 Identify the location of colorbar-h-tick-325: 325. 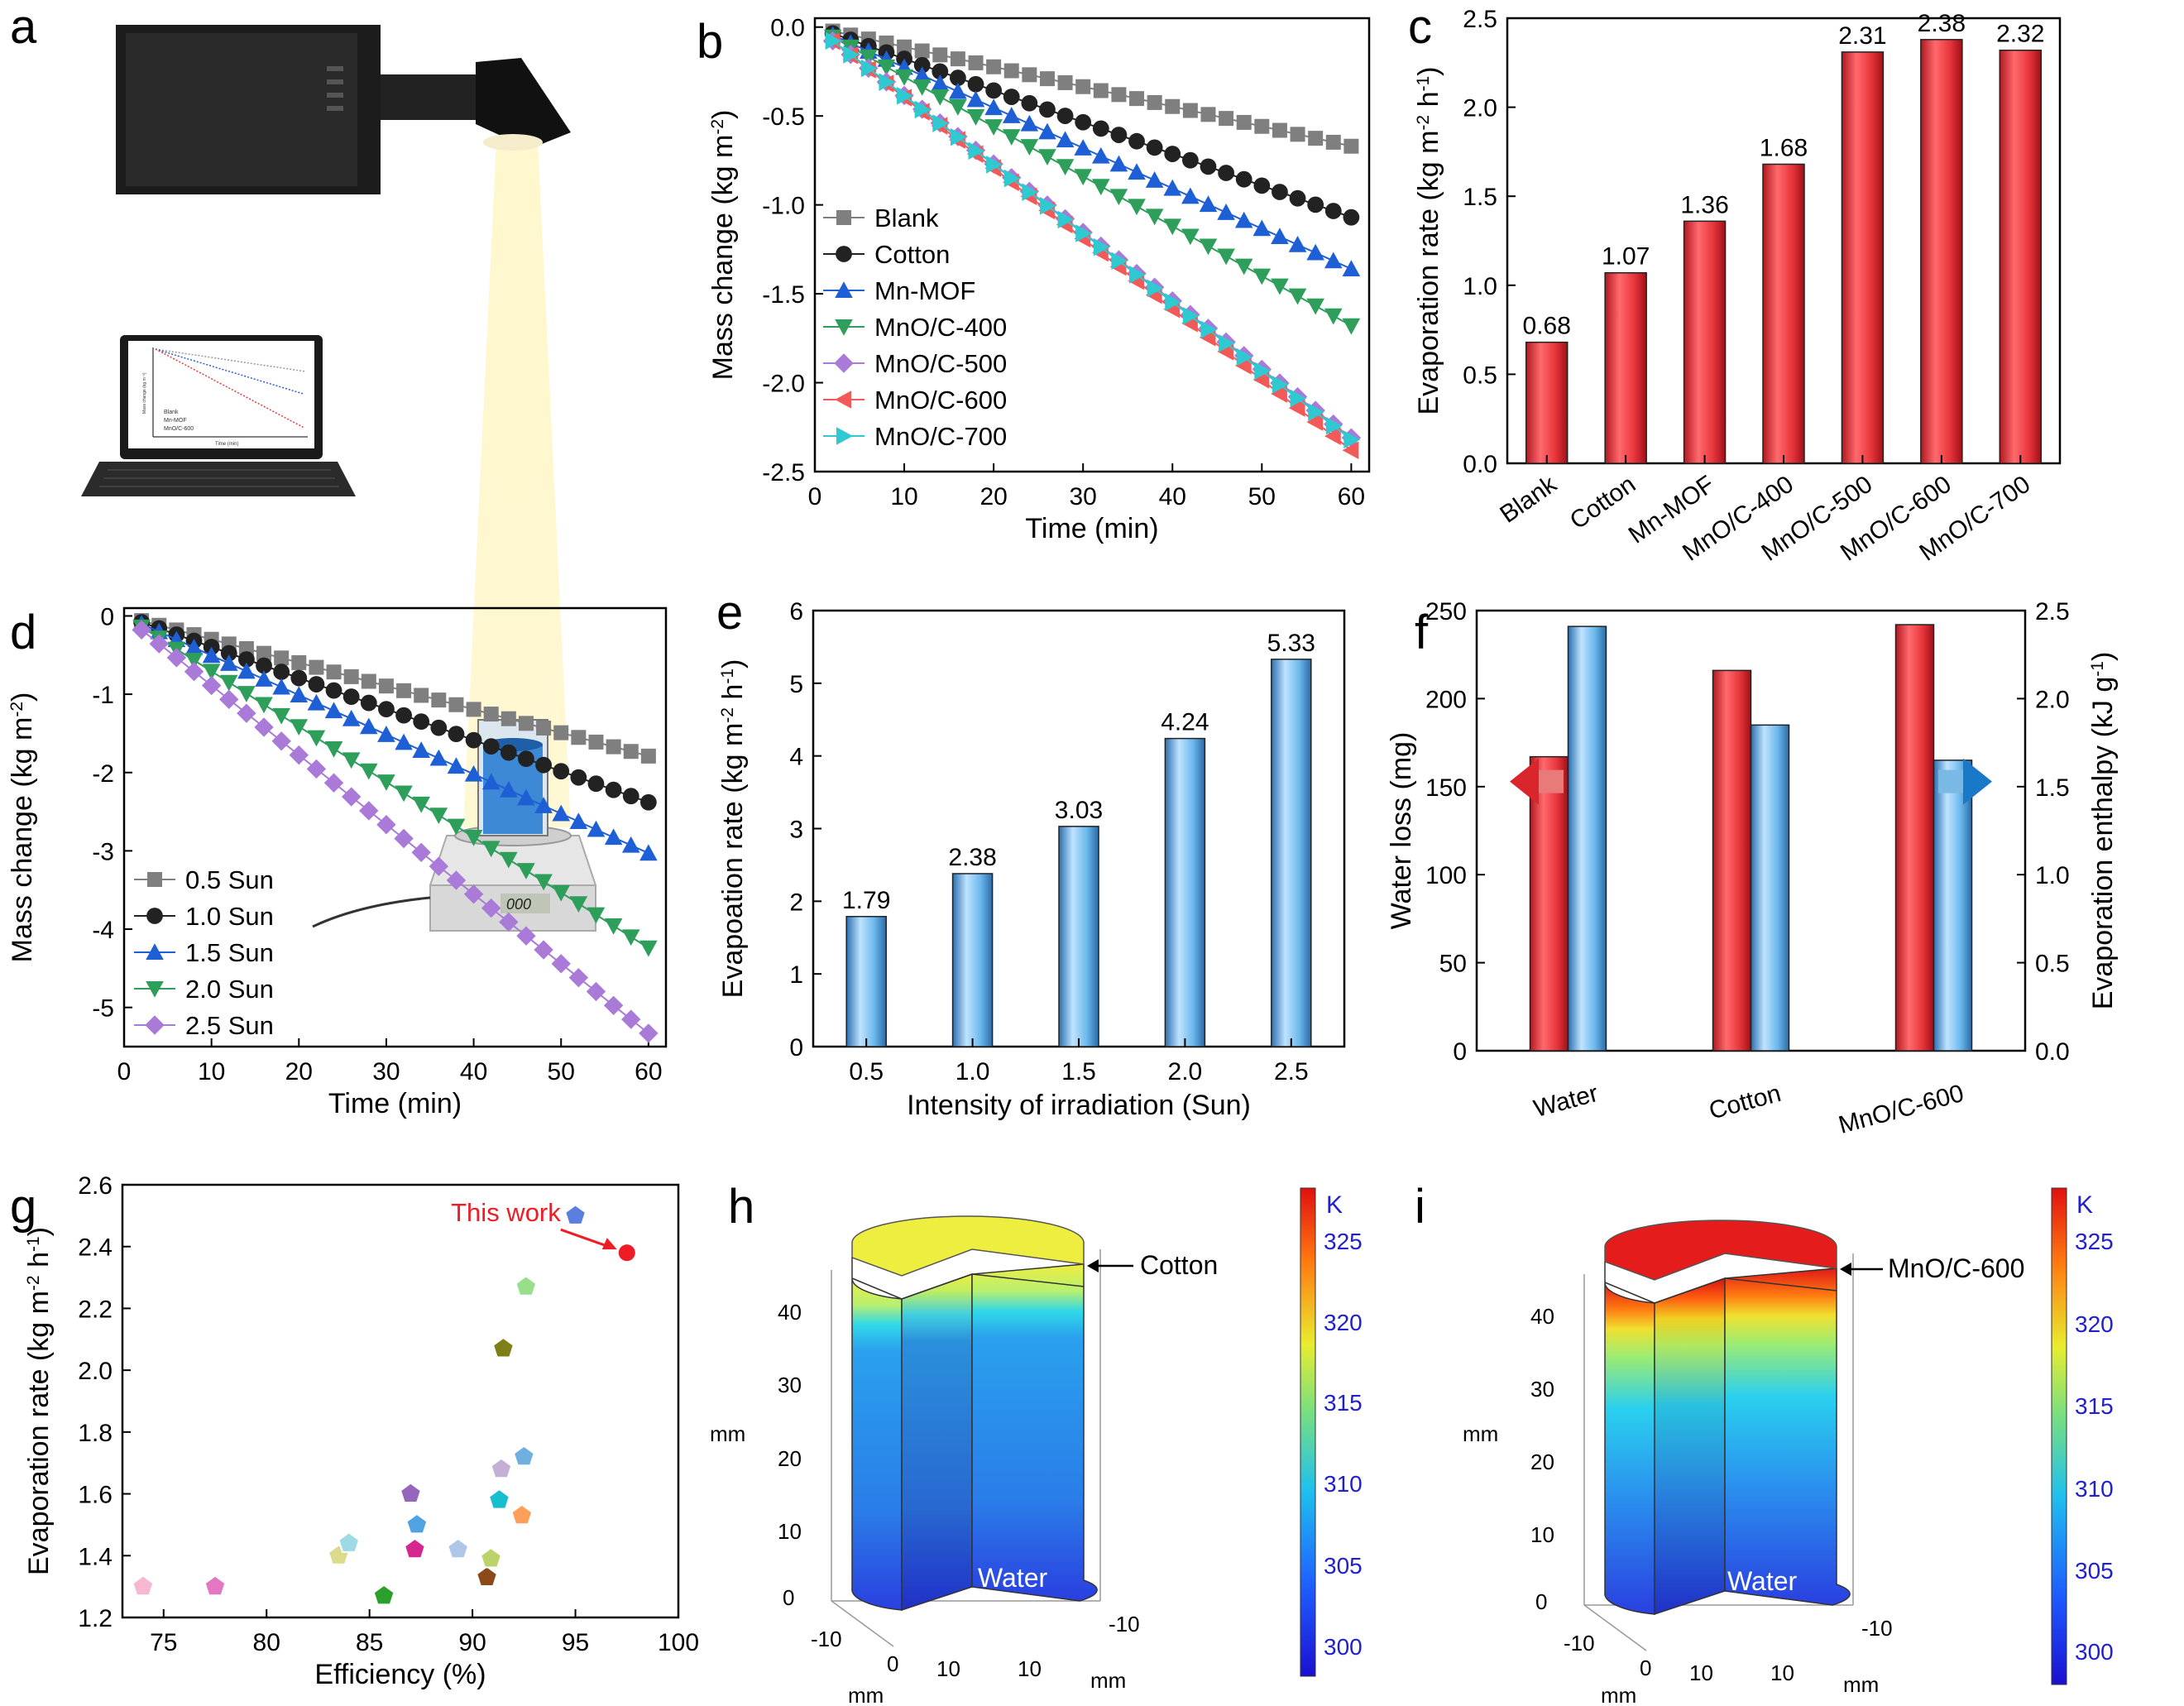
(1343, 1242).